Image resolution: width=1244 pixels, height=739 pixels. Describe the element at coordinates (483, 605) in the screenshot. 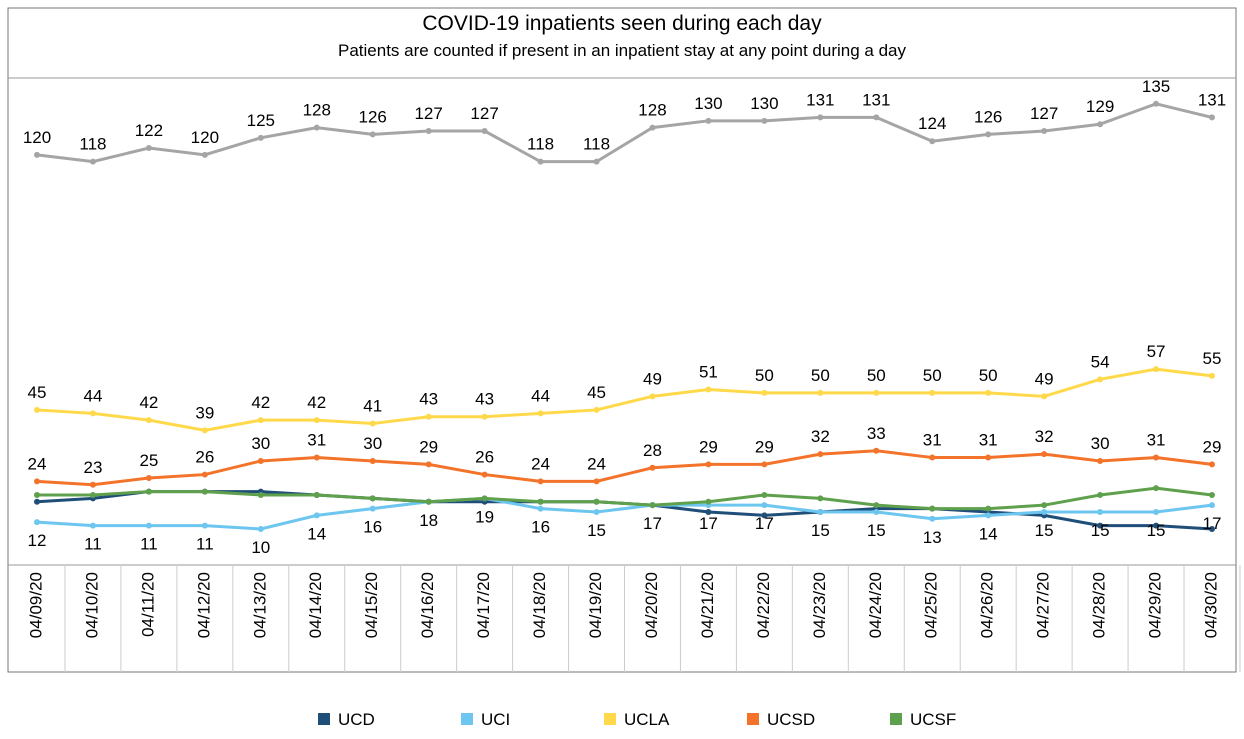

I see `x-tick-label: 04/17/20` at that location.